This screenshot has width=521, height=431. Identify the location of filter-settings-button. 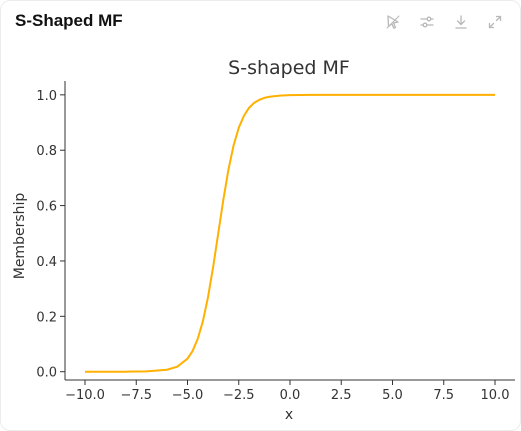
(427, 22).